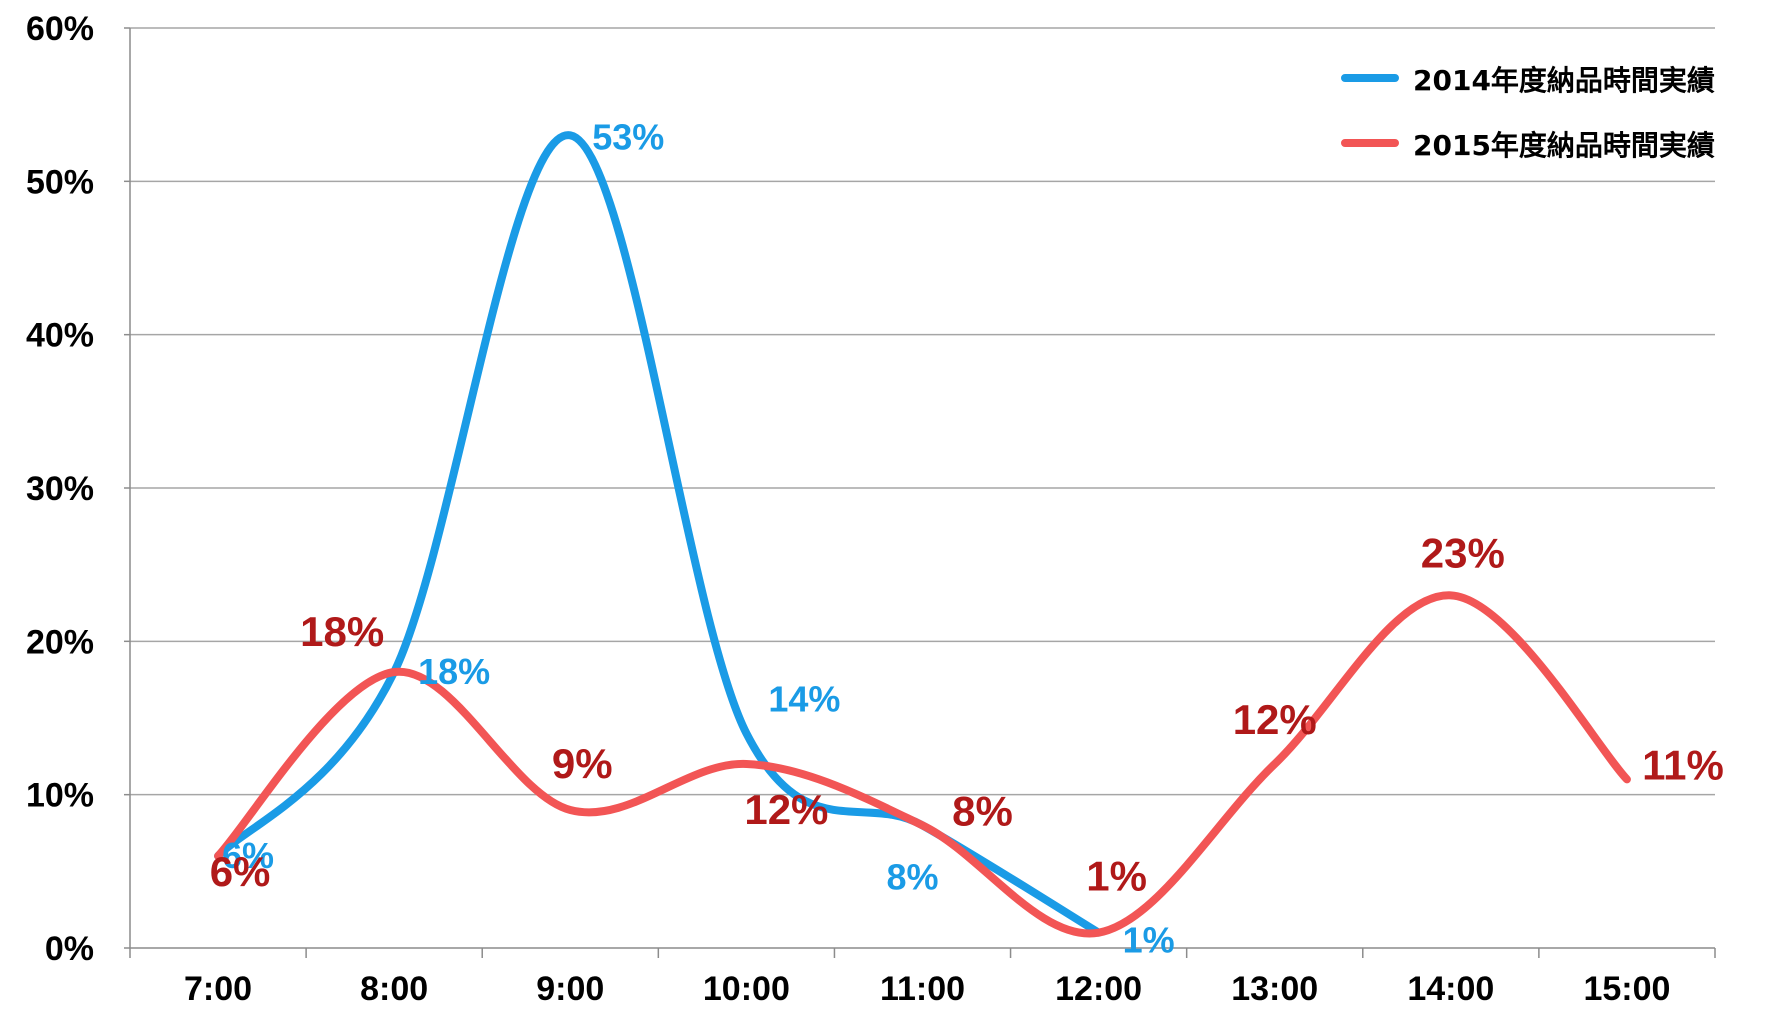 This screenshot has height=1011, width=1792. What do you see at coordinates (912, 876) in the screenshot?
I see `series-2014-data-label: 8%` at bounding box center [912, 876].